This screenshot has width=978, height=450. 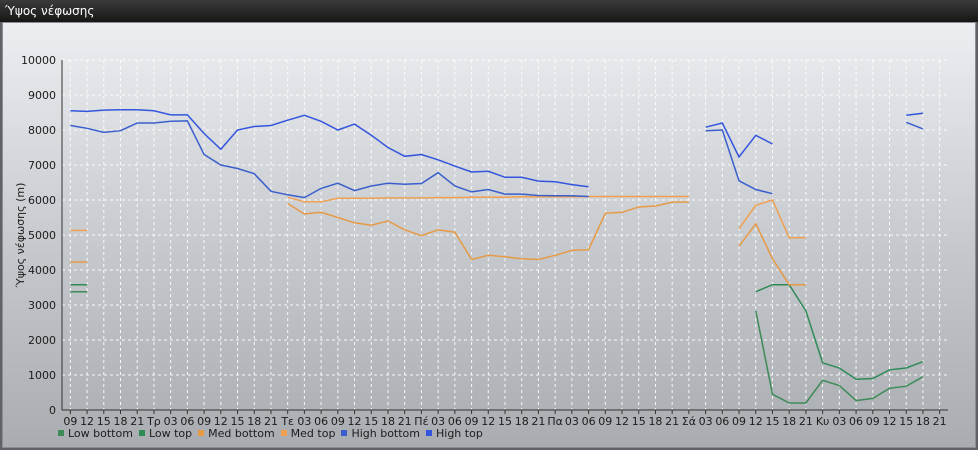 I want to click on series-line-low-top, so click(x=839, y=331).